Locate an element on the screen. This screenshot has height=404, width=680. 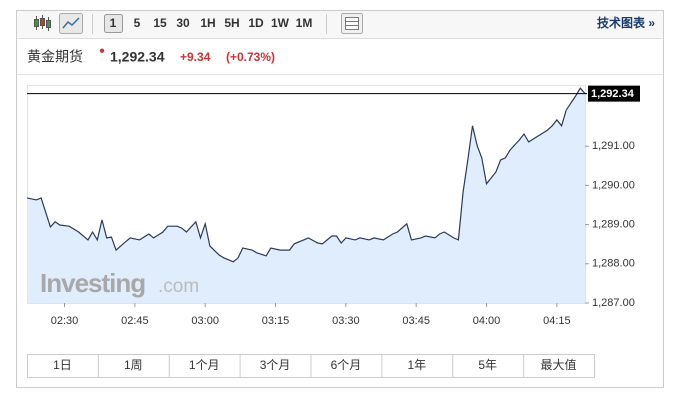
y-tick-label: 1,289.00 is located at coordinates (613, 224).